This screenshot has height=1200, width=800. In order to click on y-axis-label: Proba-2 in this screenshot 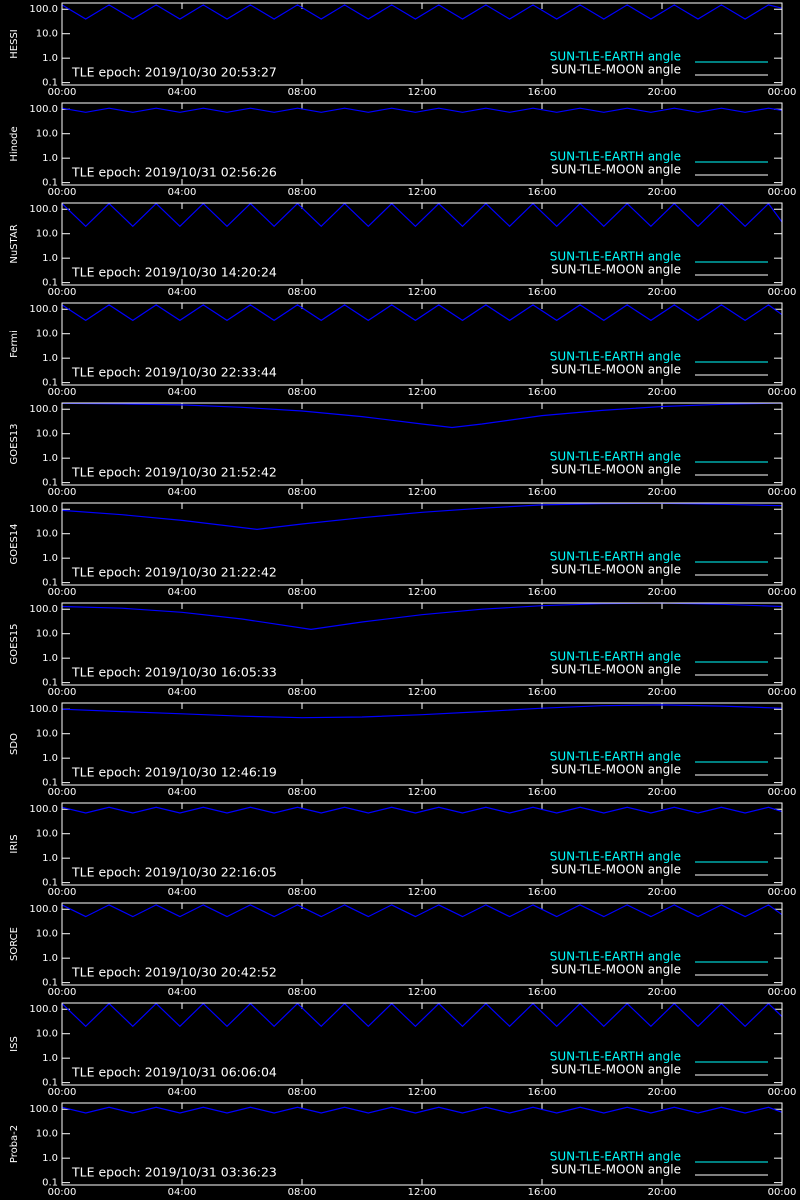, I will do `click(14, 1144)`.